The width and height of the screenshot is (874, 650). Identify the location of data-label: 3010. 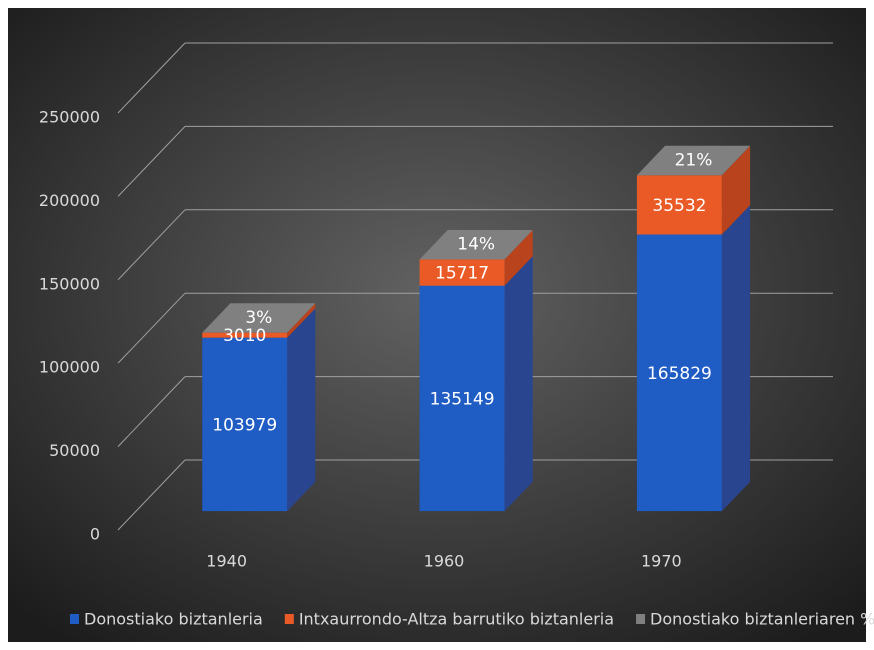
(244, 336).